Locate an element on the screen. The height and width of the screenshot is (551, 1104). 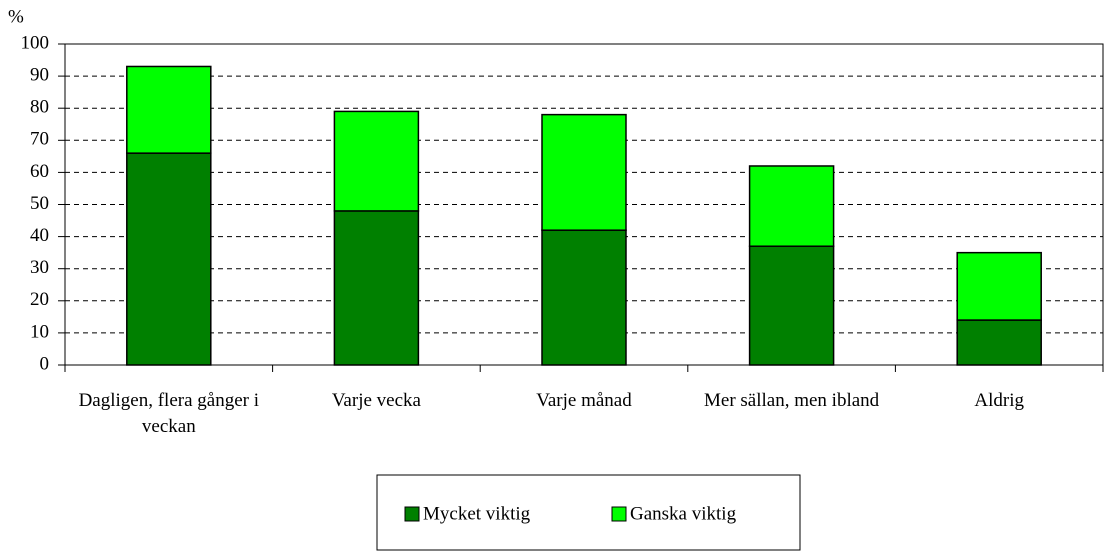
y-tick-label: 10 is located at coordinates (39, 331).